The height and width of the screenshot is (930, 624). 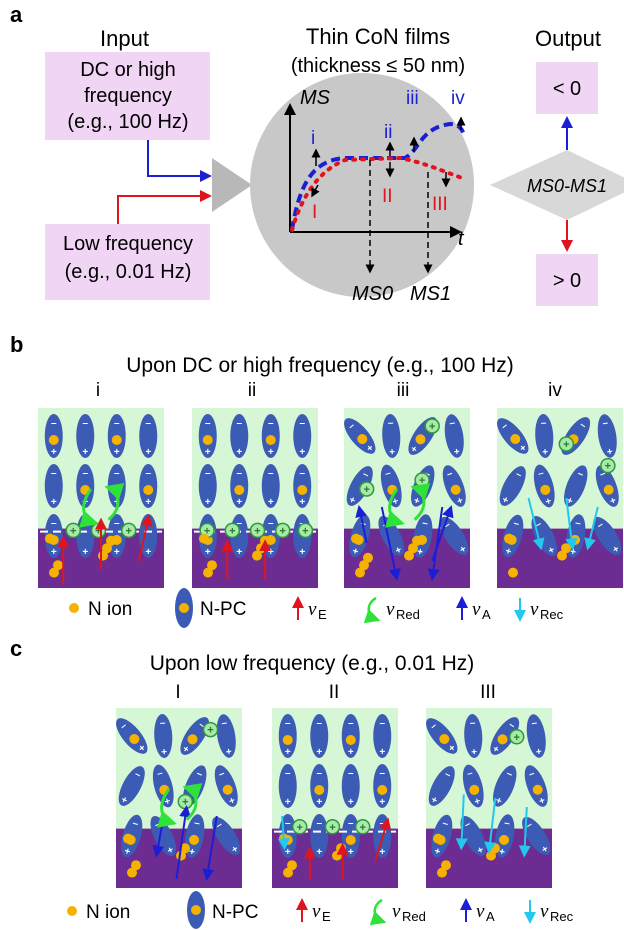 I want to click on legend-c-vred-label: Red, so click(x=414, y=916).